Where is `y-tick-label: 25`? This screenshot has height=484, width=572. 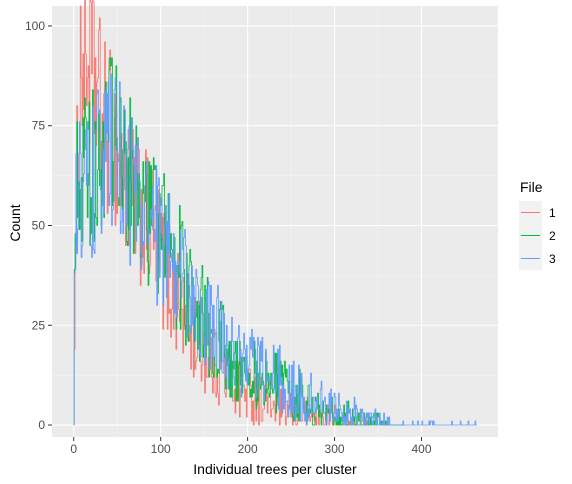
y-tick-label: 25 is located at coordinates (39, 325).